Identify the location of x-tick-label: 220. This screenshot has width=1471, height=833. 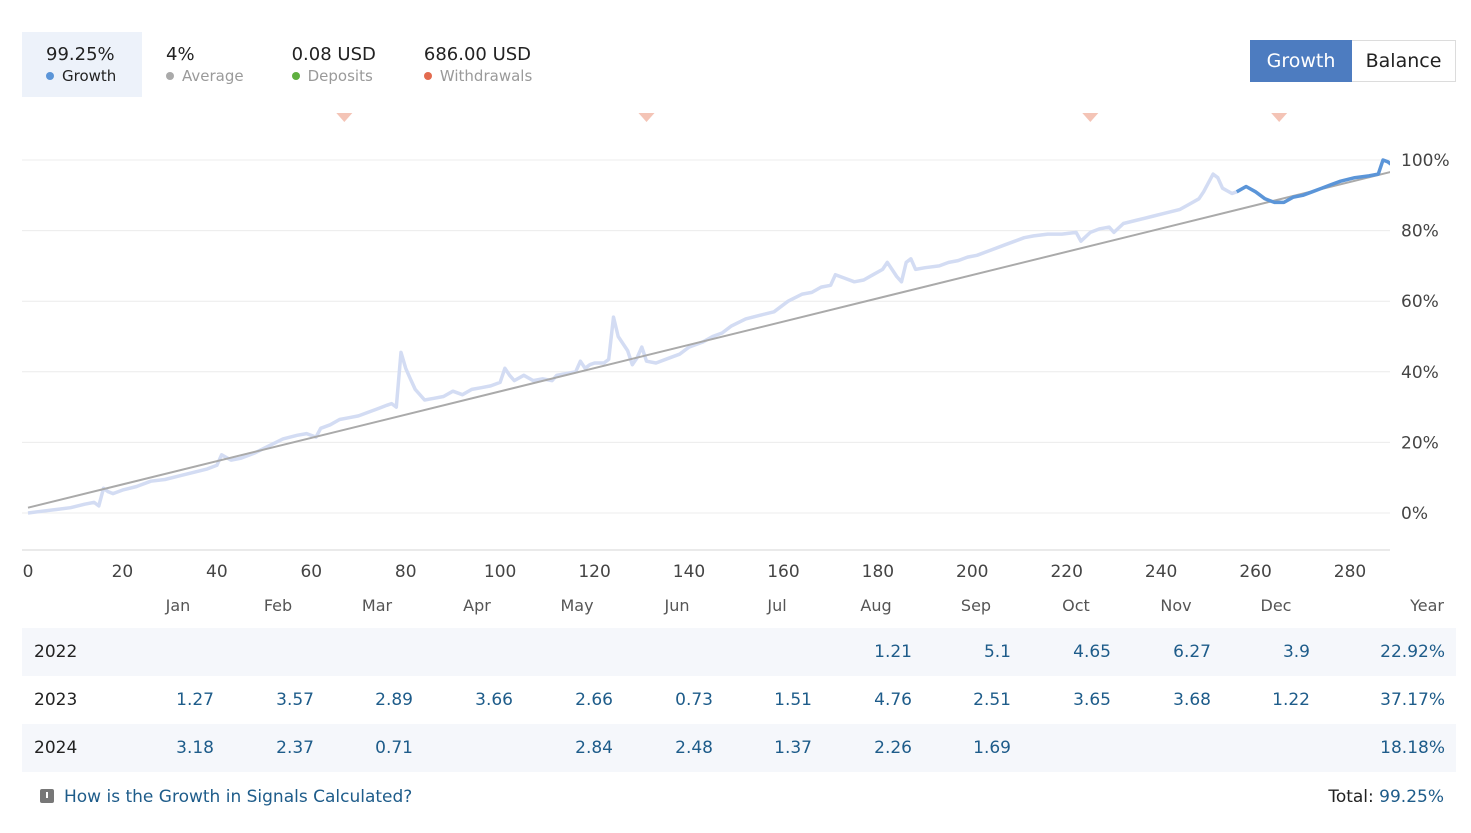
(1066, 572).